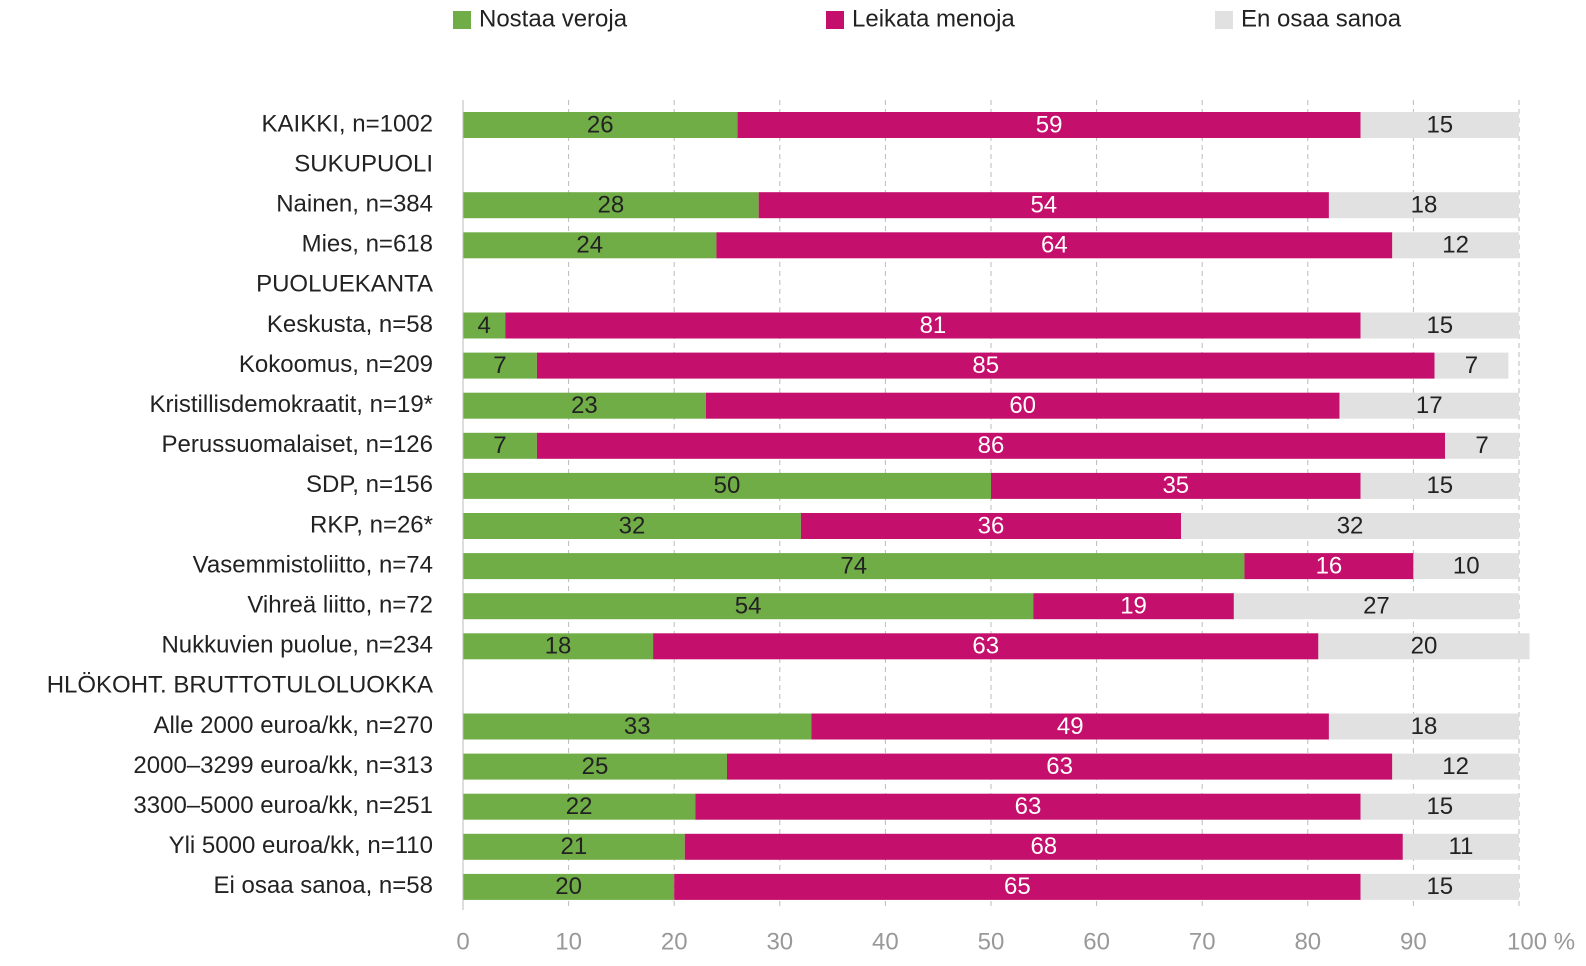 The height and width of the screenshot is (966, 1586). I want to click on y-tick-label: Alle 2000 euroa/kk, n=270, so click(293, 725).